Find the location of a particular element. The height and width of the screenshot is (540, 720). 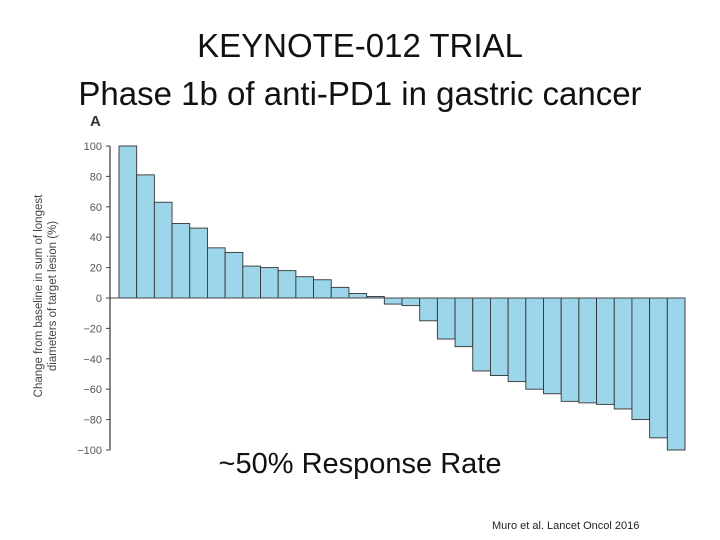

y-axis-label-line2: diameters of target lesion (%) is located at coordinates (53, 296).